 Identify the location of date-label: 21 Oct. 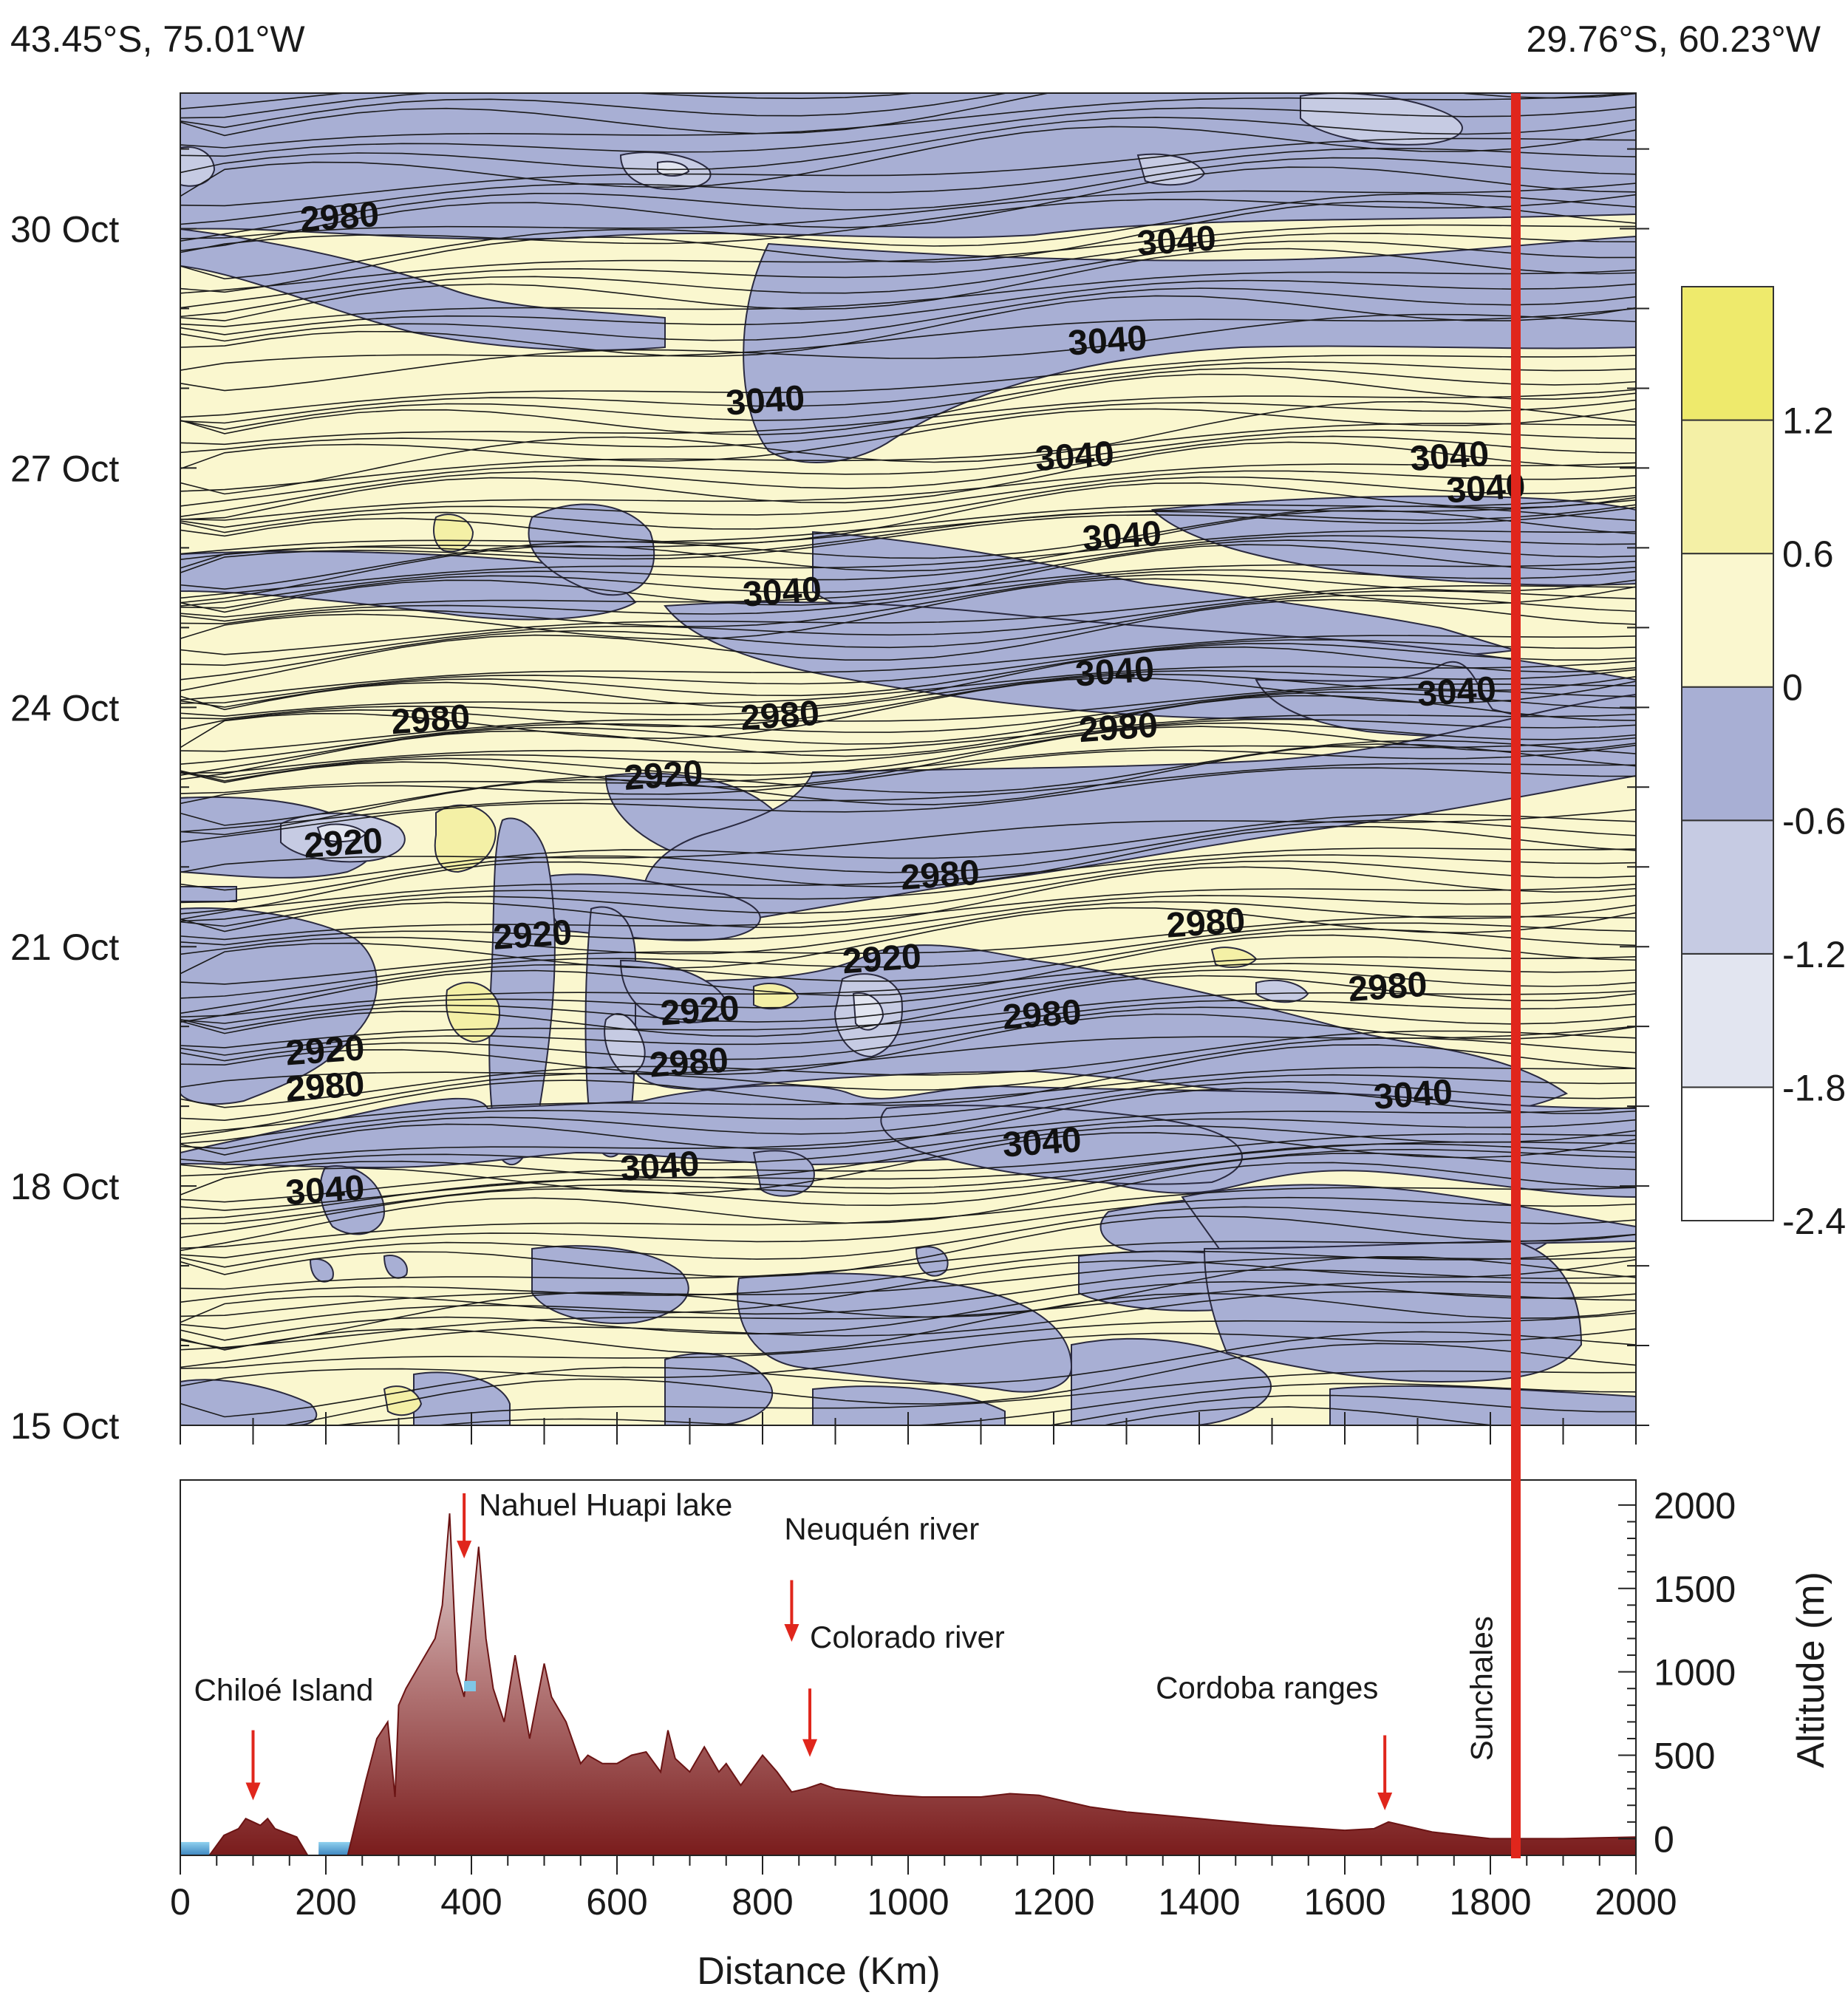
(64, 947).